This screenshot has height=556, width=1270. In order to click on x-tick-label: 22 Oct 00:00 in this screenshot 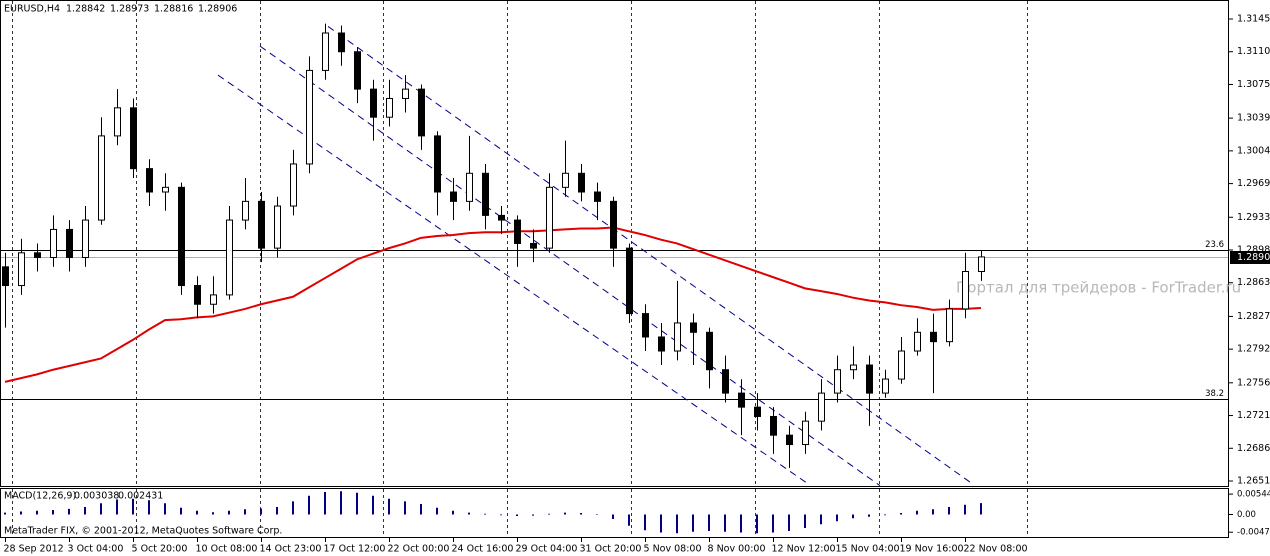, I will do `click(419, 549)`.